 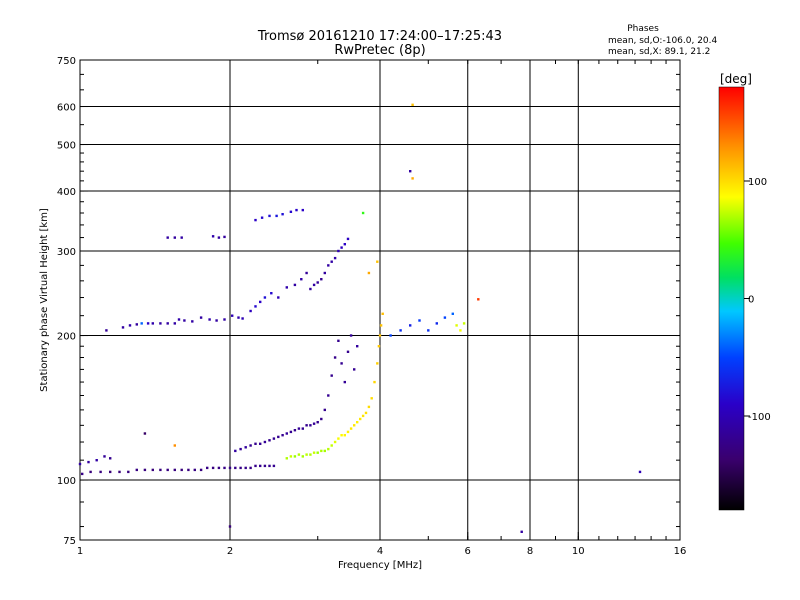 I want to click on y-tick-label: 100, so click(x=66, y=481).